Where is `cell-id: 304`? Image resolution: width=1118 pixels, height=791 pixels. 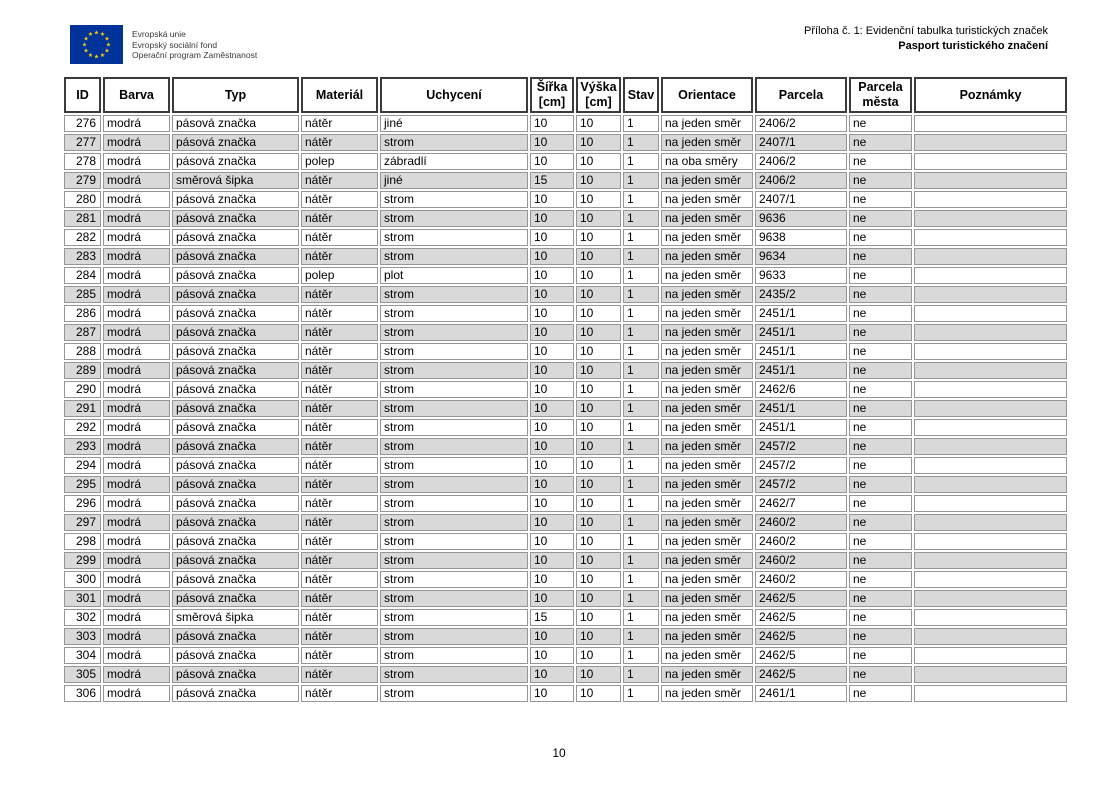 cell-id: 304 is located at coordinates (82, 655).